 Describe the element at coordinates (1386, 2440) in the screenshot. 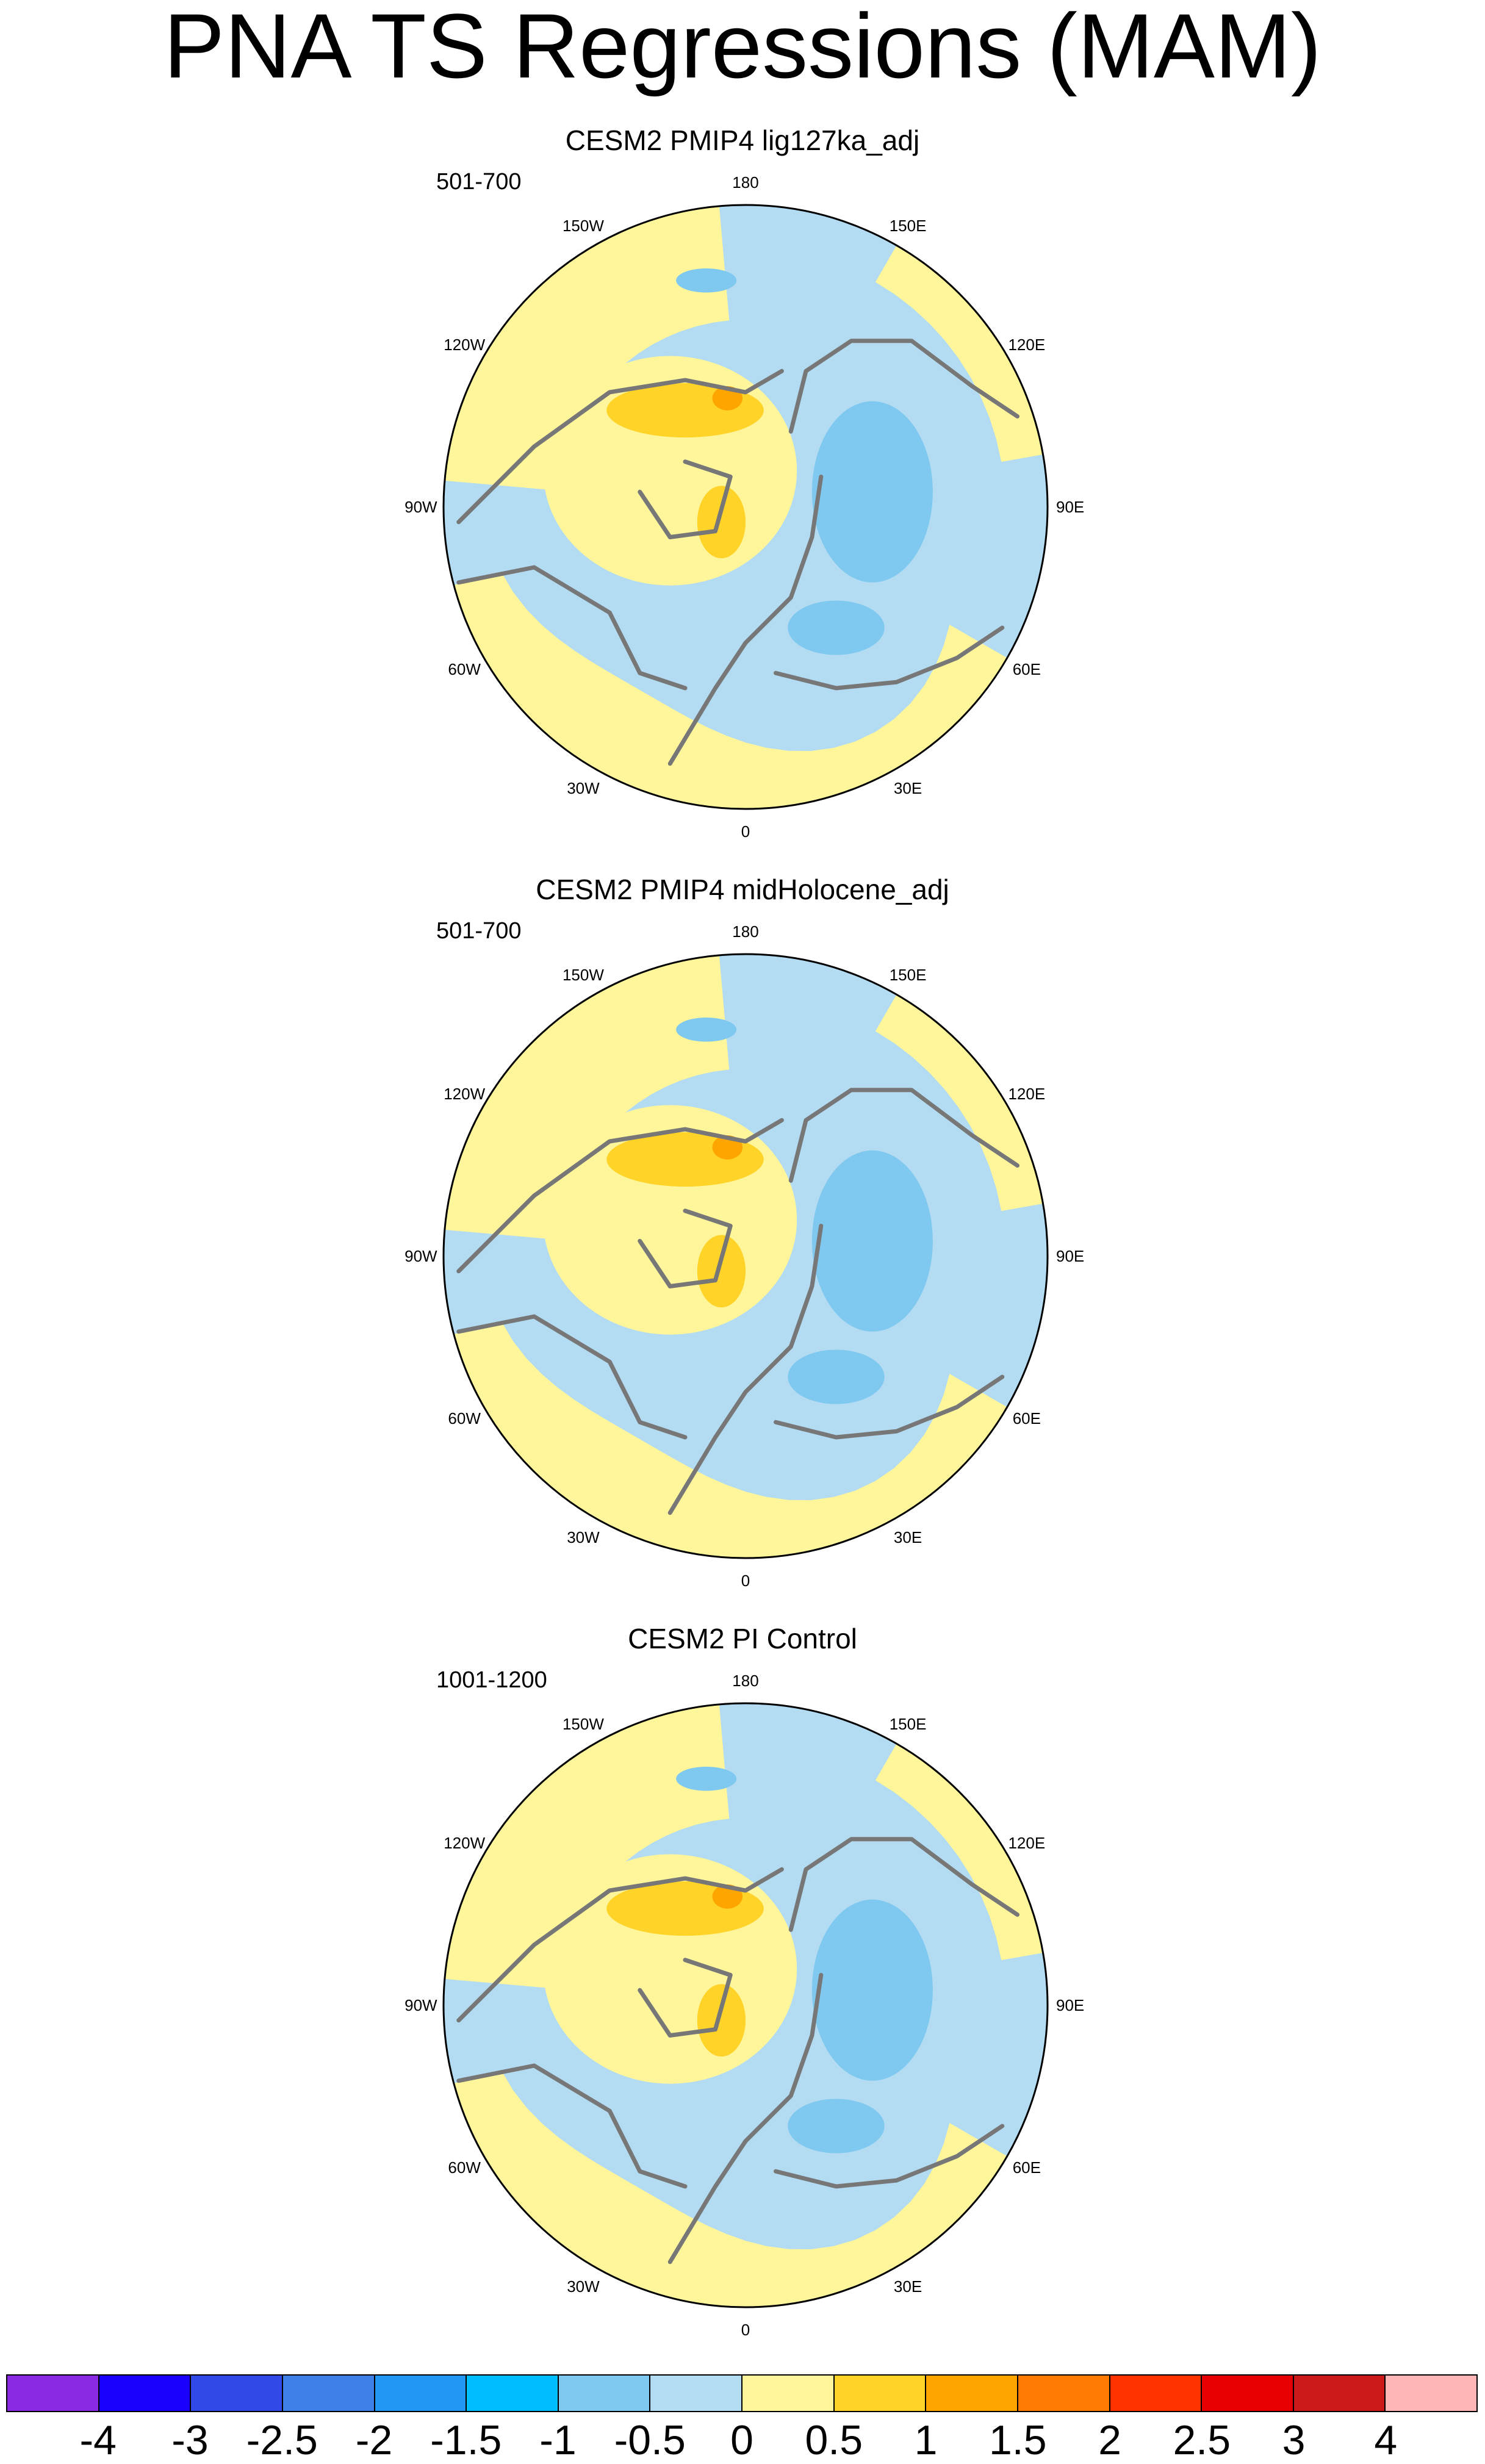

I see `colorbar-tick-label: 4` at that location.